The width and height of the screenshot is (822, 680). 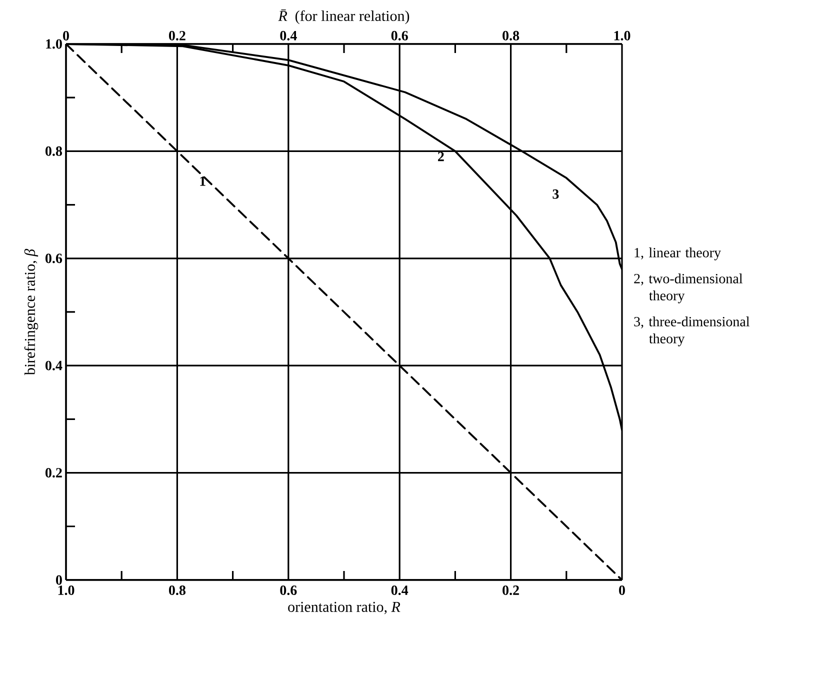 What do you see at coordinates (441, 157) in the screenshot?
I see `series-label: 2` at bounding box center [441, 157].